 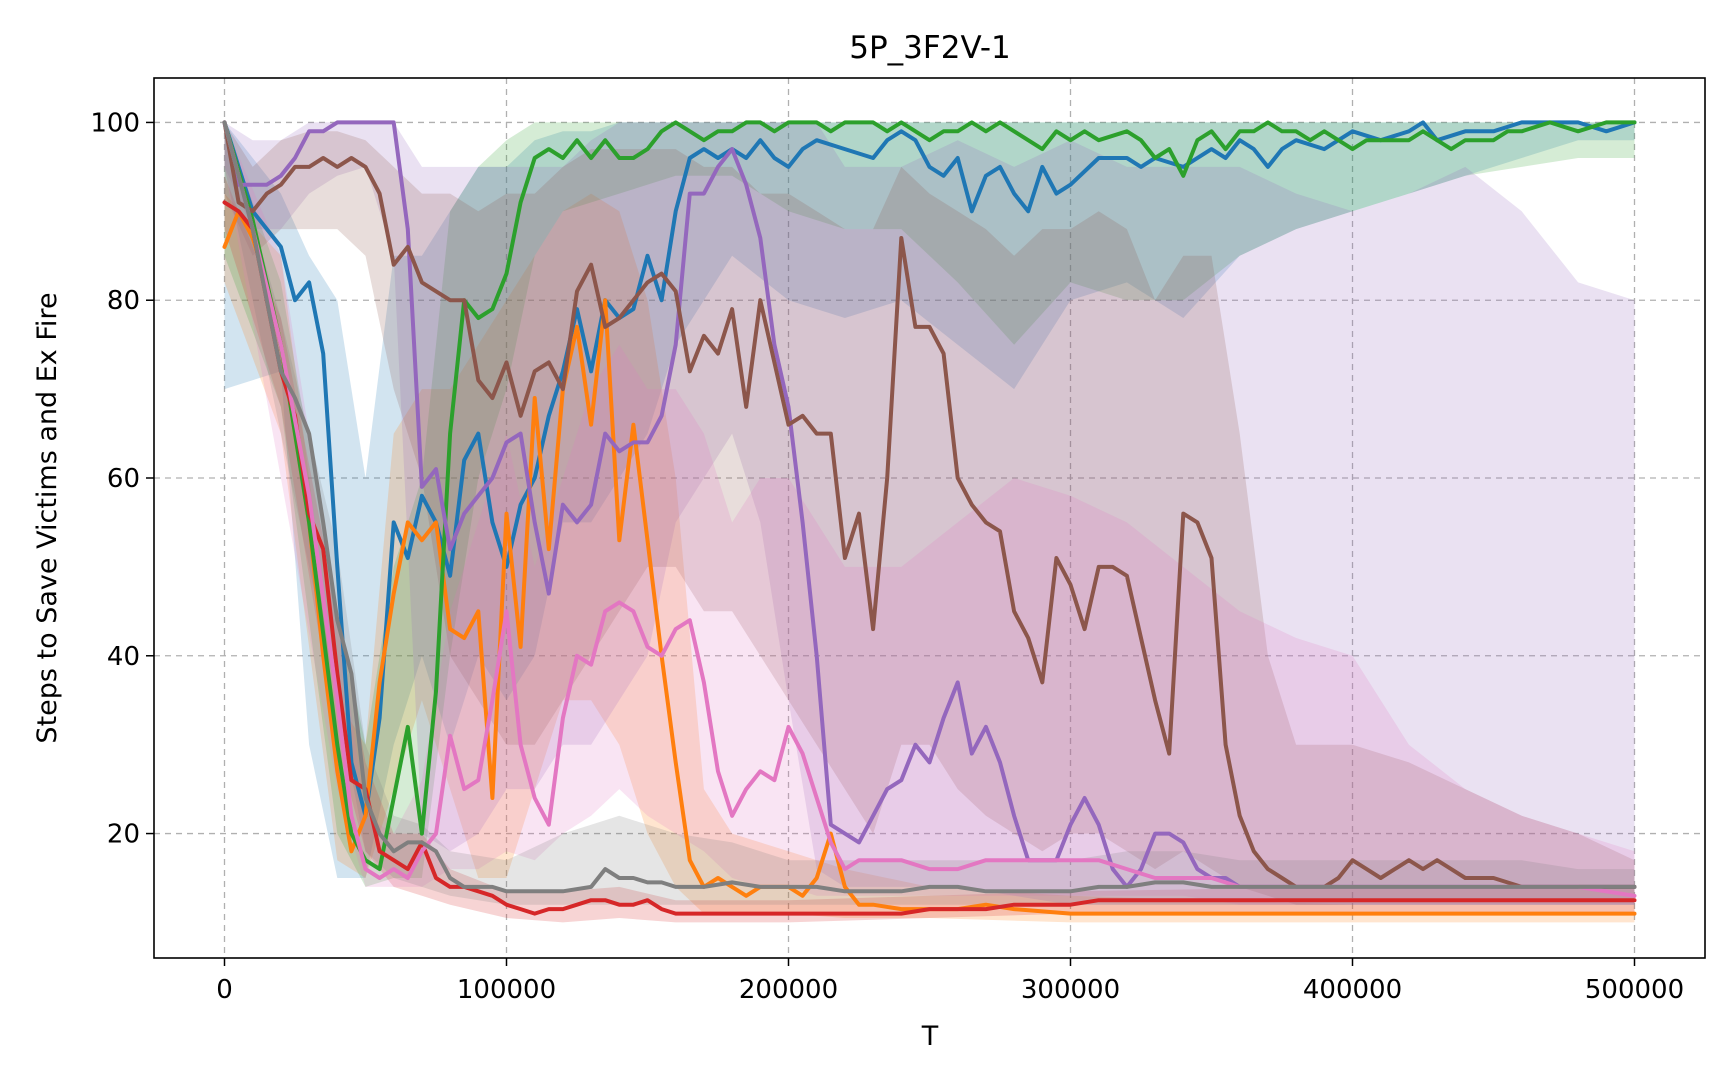 I want to click on x-tick-label: 0, so click(x=224, y=990).